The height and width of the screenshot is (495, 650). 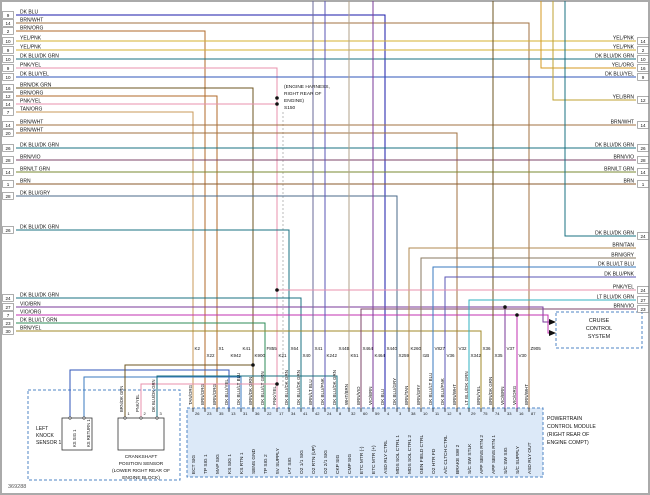 I want to click on wire-brn-yel, so click(x=249, y=370).